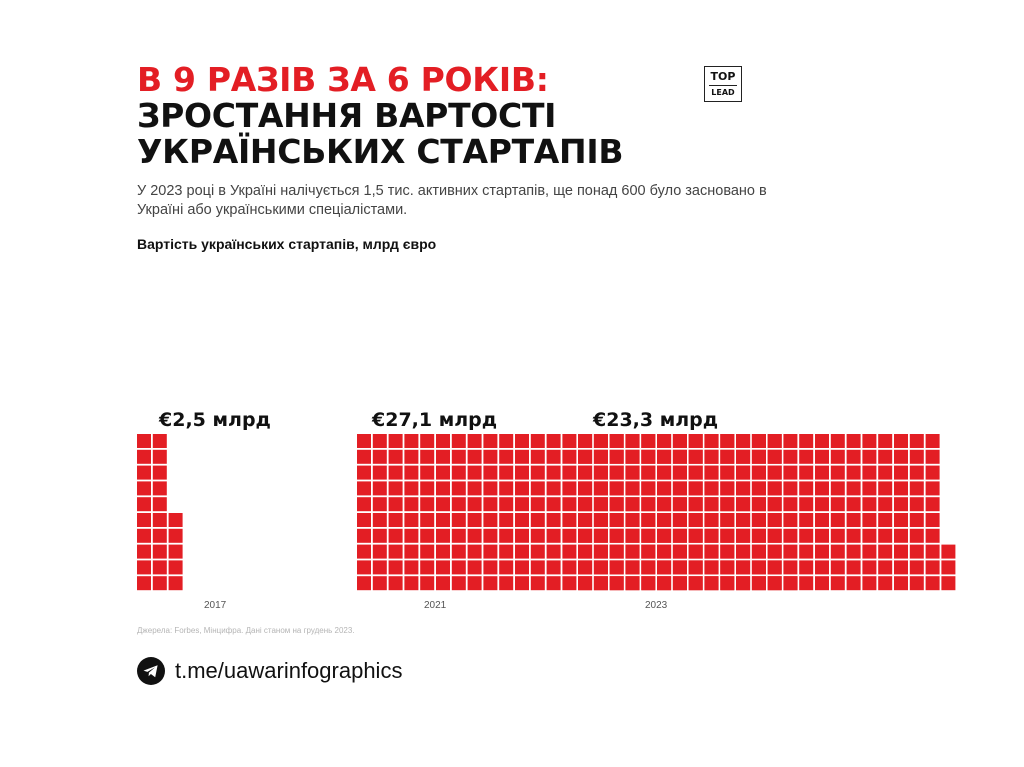 The width and height of the screenshot is (1024, 767). What do you see at coordinates (767, 512) in the screenshot?
I see `waffle-bar-2023` at bounding box center [767, 512].